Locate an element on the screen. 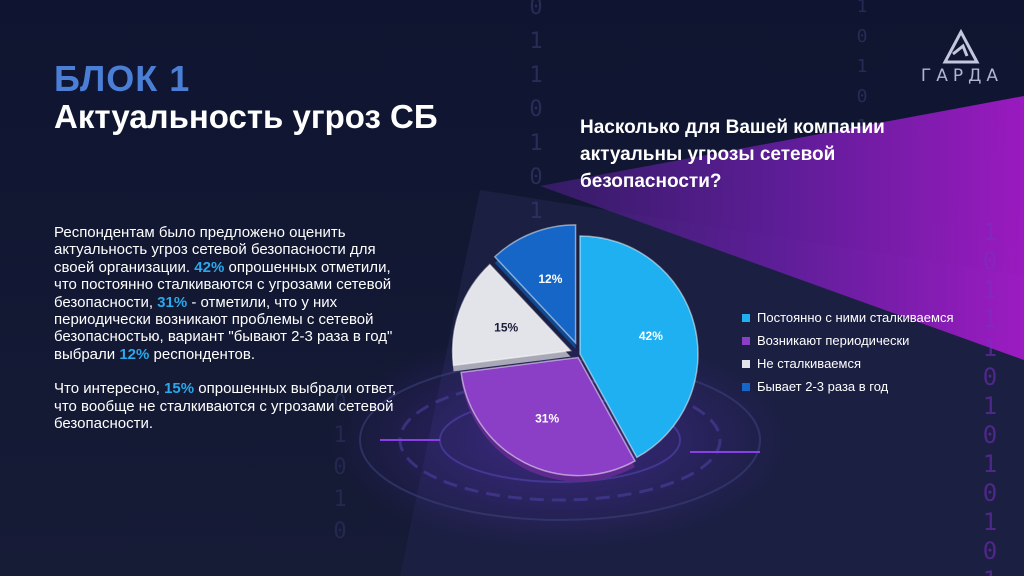 This screenshot has height=576, width=1024. pie-slice-label: 12% is located at coordinates (550, 279).